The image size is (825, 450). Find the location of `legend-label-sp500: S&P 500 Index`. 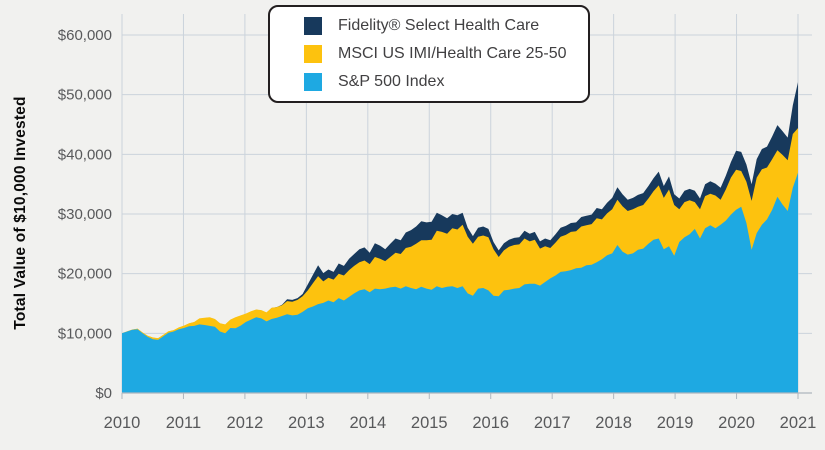

legend-label-sp500: S&P 500 Index is located at coordinates (391, 81).